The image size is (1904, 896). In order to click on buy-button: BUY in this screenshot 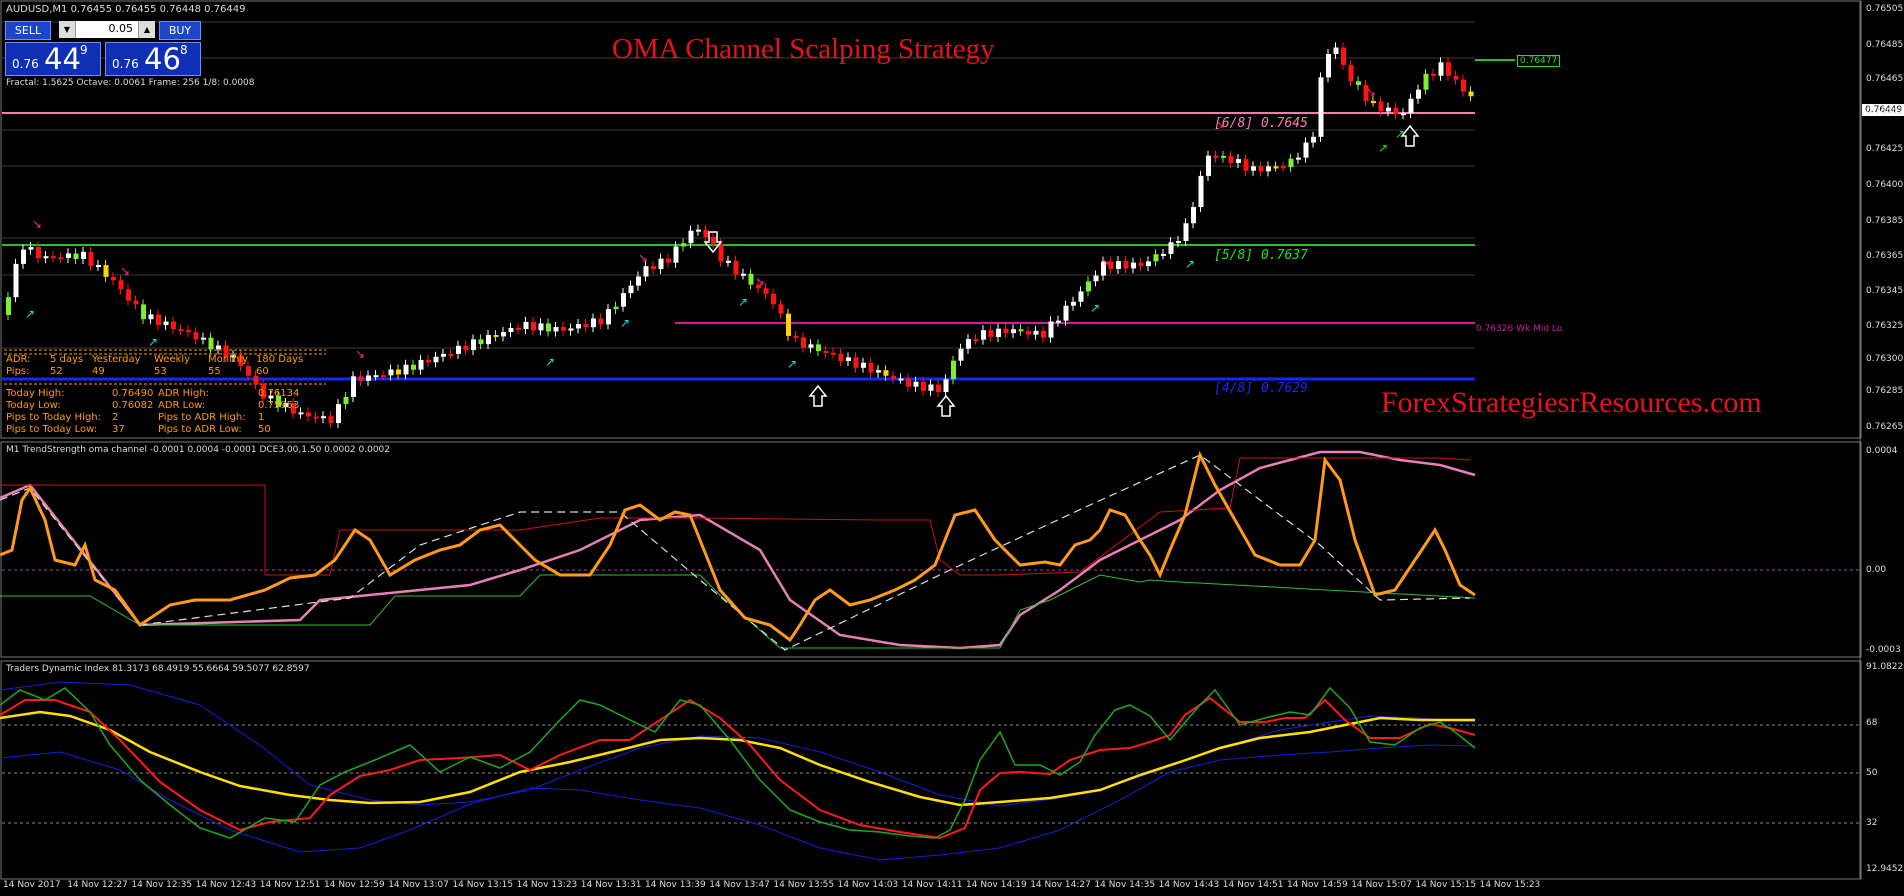, I will do `click(180, 30)`.